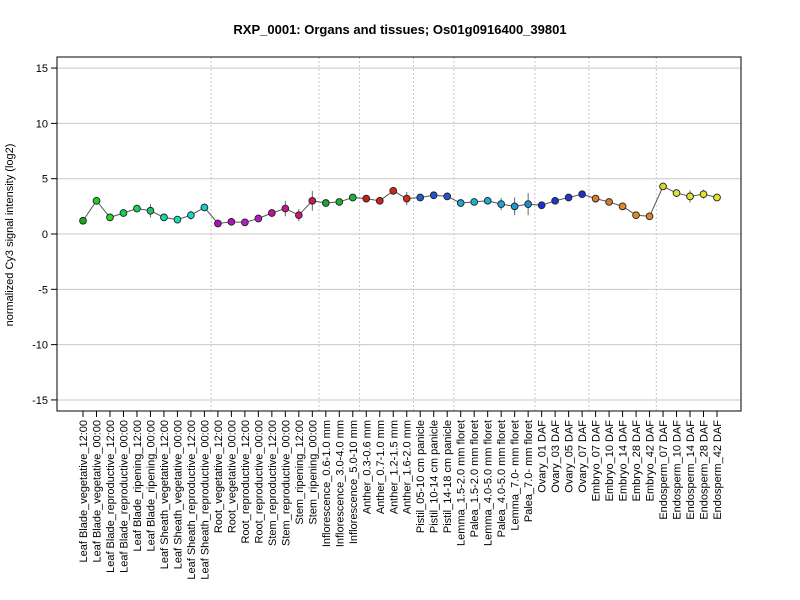 The width and height of the screenshot is (800, 600). Describe the element at coordinates (40, 346) in the screenshot. I see `y-tick-label: -10` at that location.